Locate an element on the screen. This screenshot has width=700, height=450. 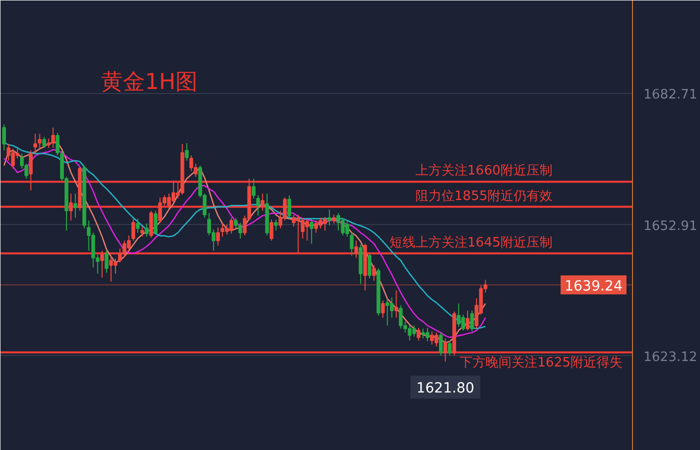
ref-line-label: 上方关注1660附近压制 is located at coordinates (484, 170).